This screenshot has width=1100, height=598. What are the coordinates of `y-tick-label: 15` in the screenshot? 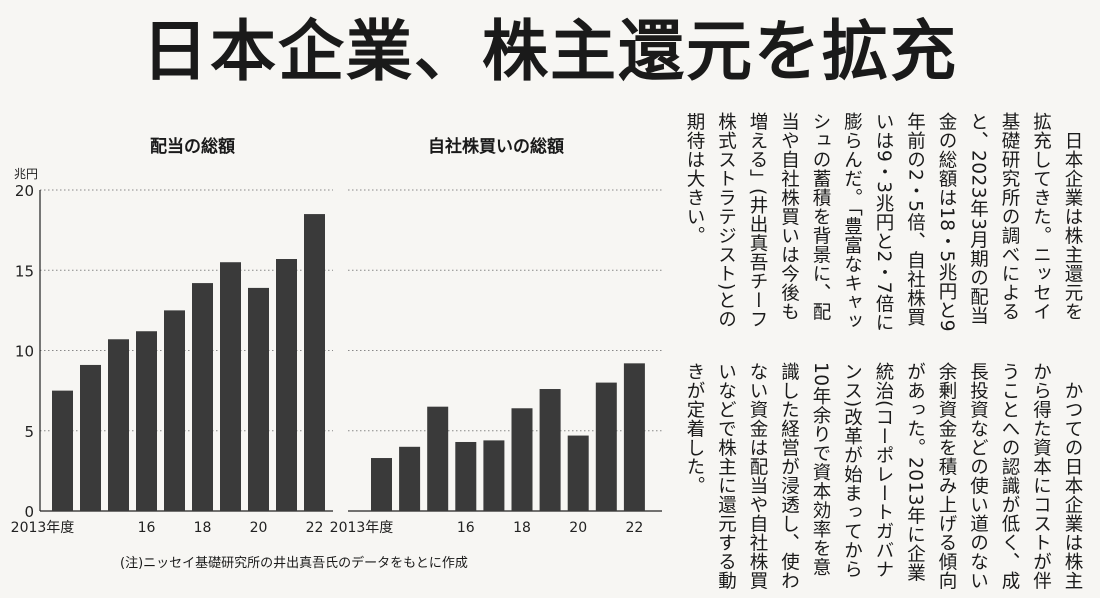 It's located at (24, 271).